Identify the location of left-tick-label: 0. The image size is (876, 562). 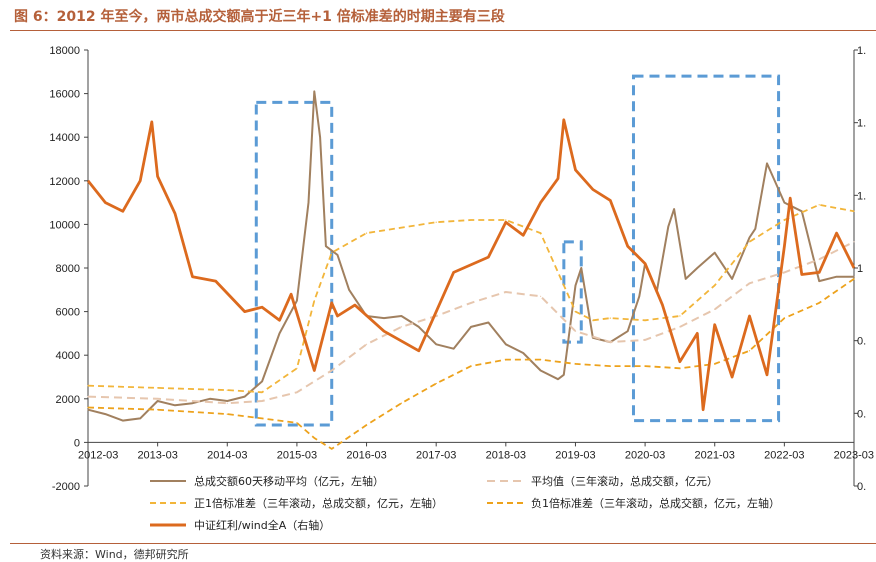
(77, 443).